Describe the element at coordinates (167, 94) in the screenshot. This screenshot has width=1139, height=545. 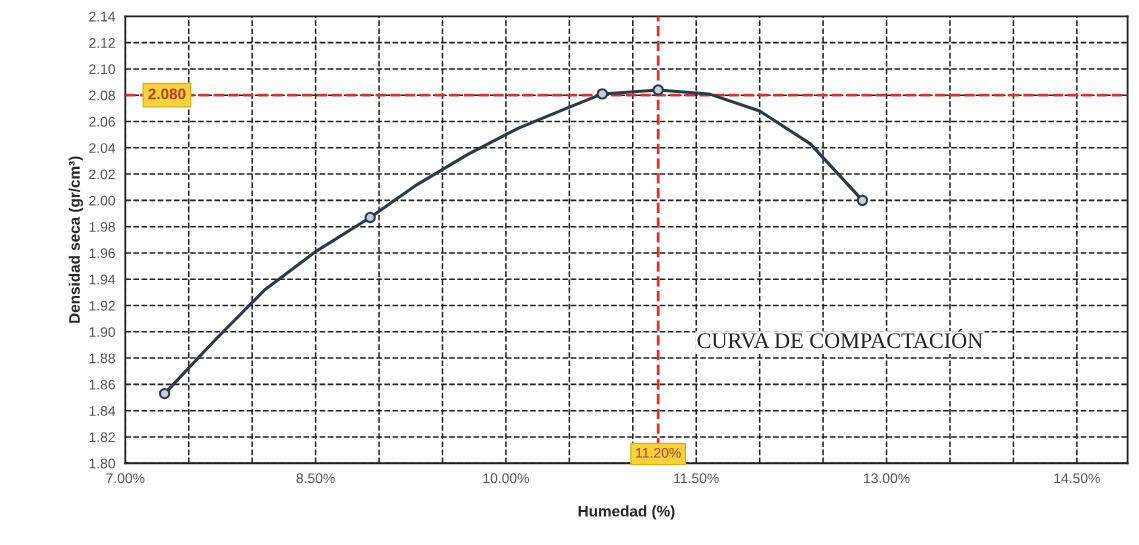
I see `ref-line-label: 2.080` at that location.